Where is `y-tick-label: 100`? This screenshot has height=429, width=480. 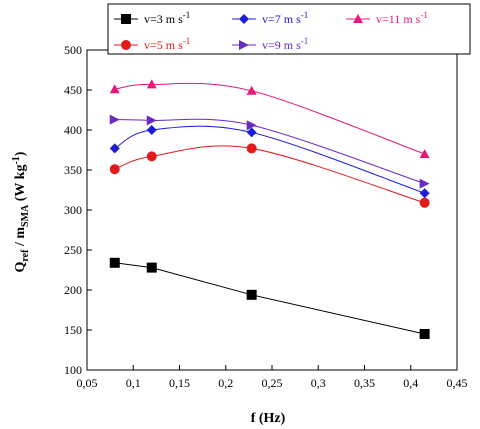
y-tick-label: 100 is located at coordinates (73, 370).